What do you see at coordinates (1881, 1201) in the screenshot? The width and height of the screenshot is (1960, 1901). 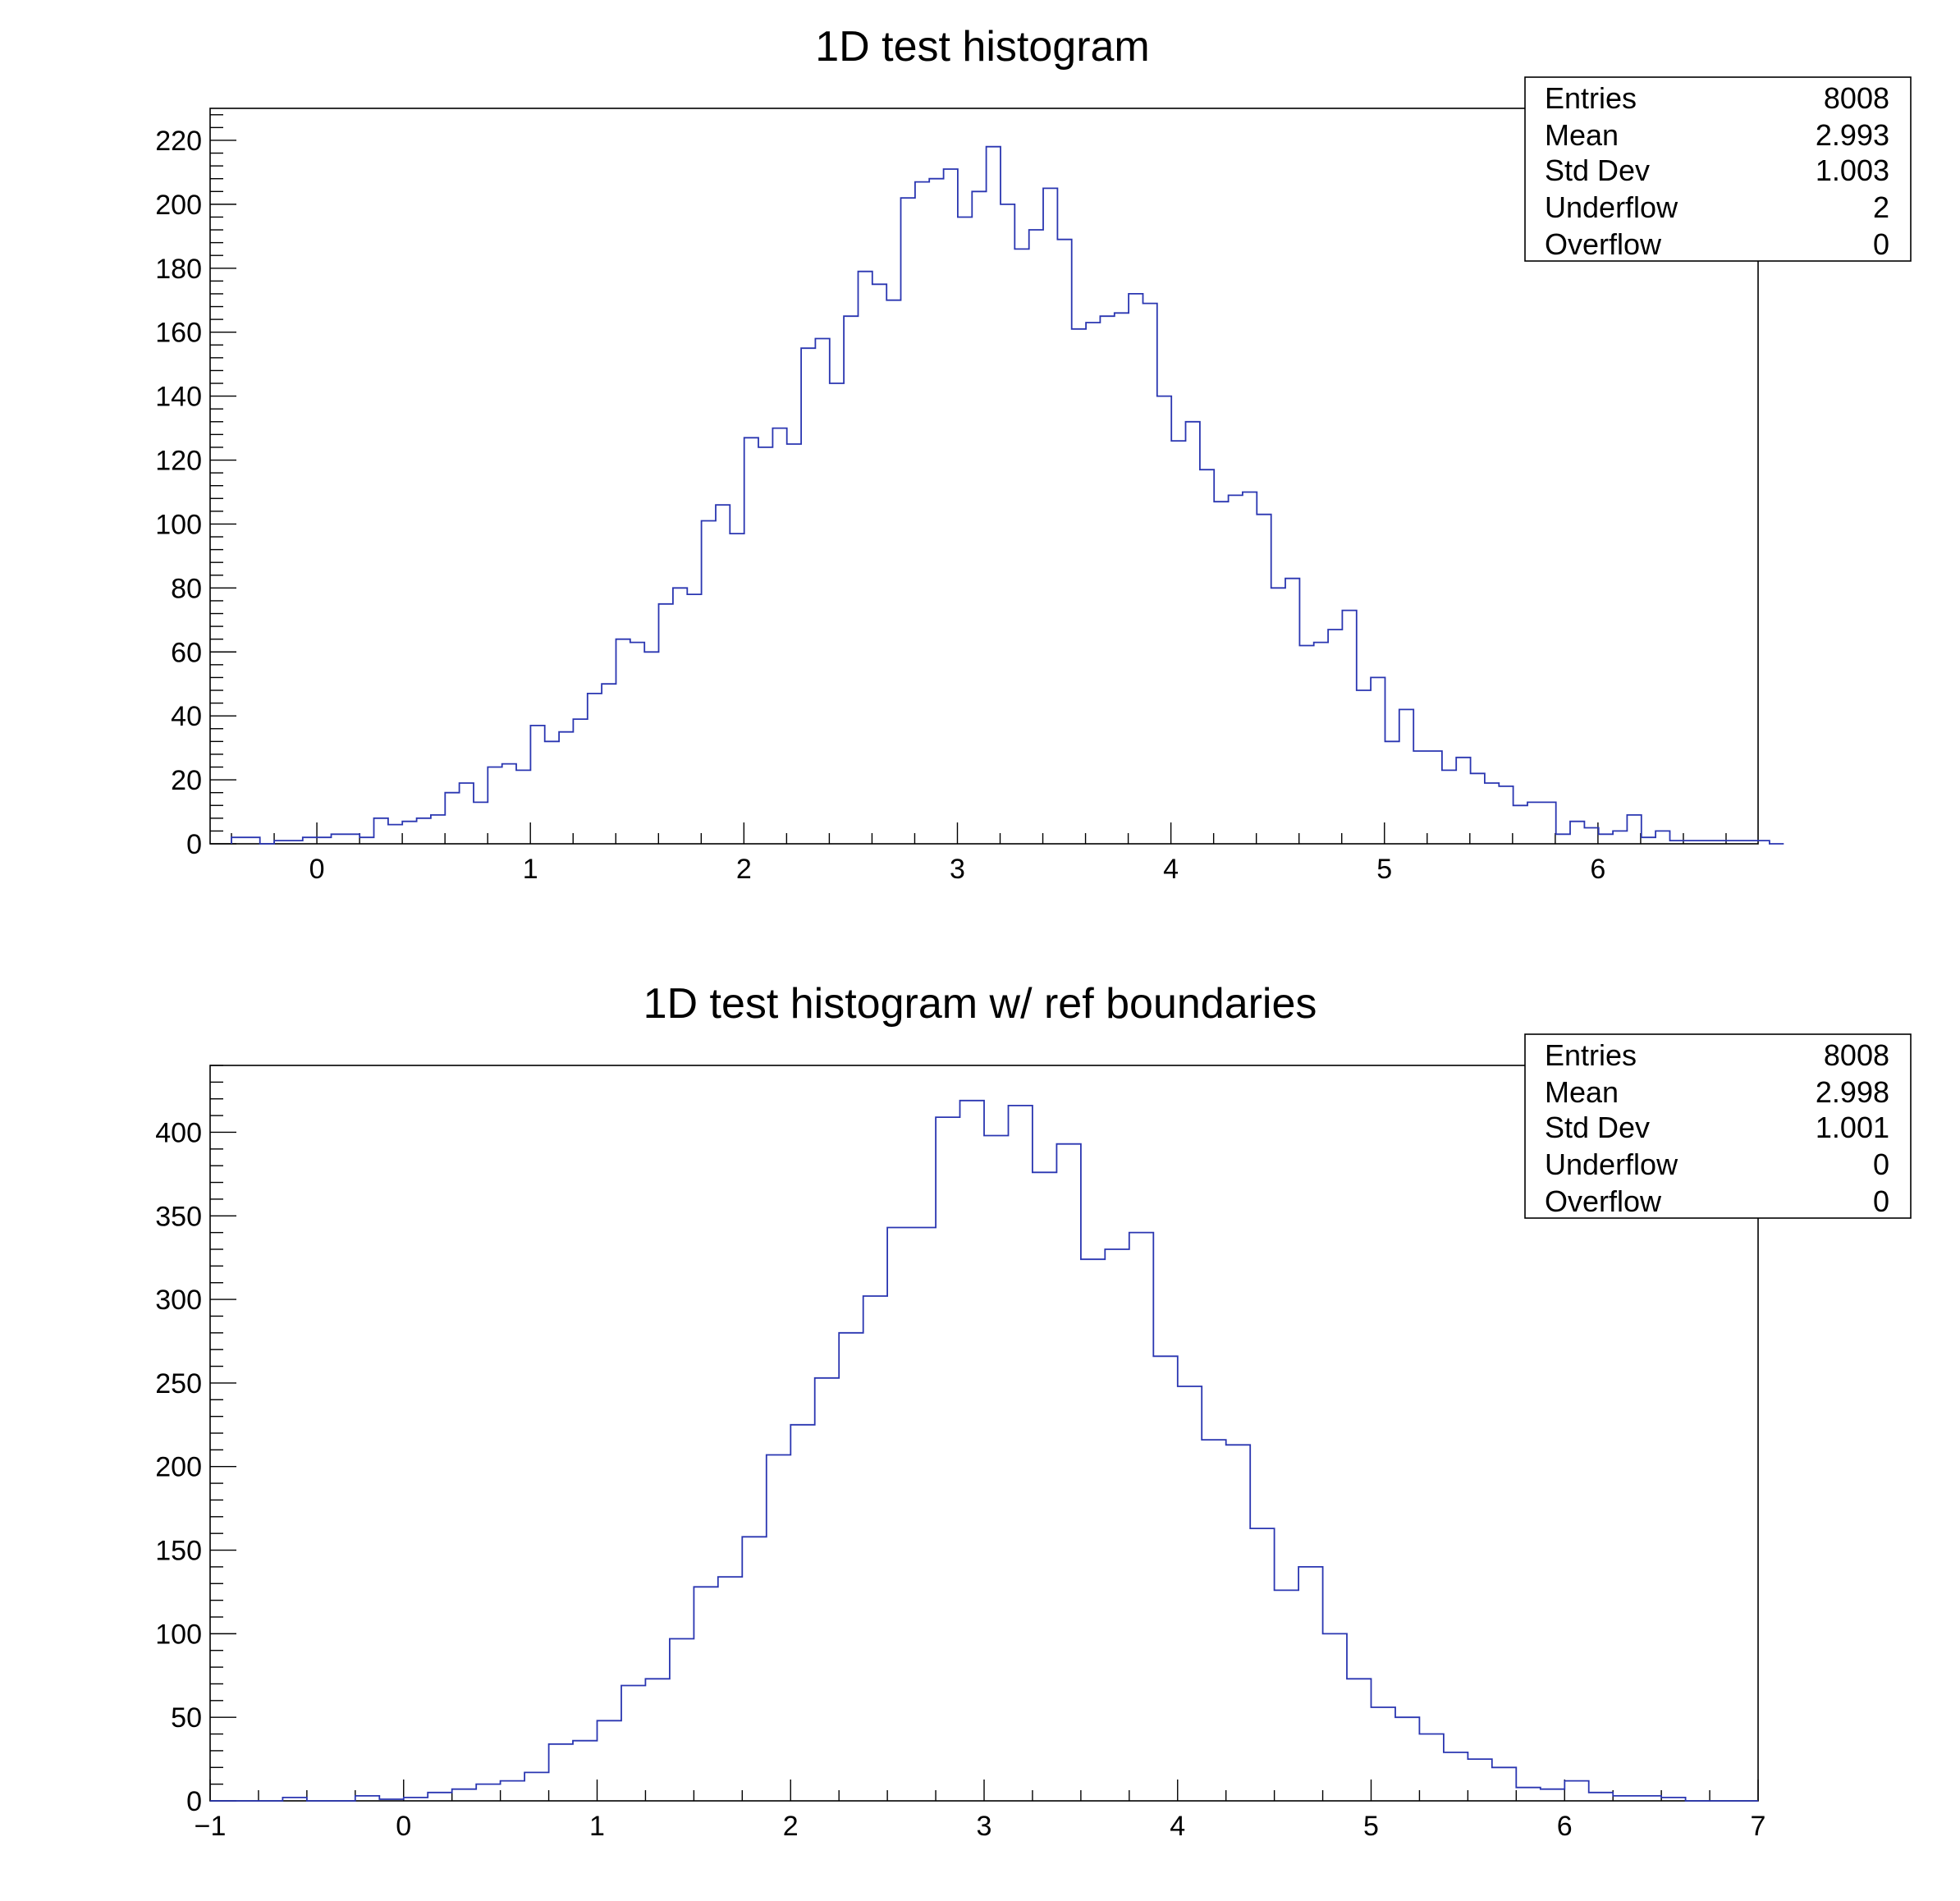 I see `stats-overflow-value-2: 0` at bounding box center [1881, 1201].